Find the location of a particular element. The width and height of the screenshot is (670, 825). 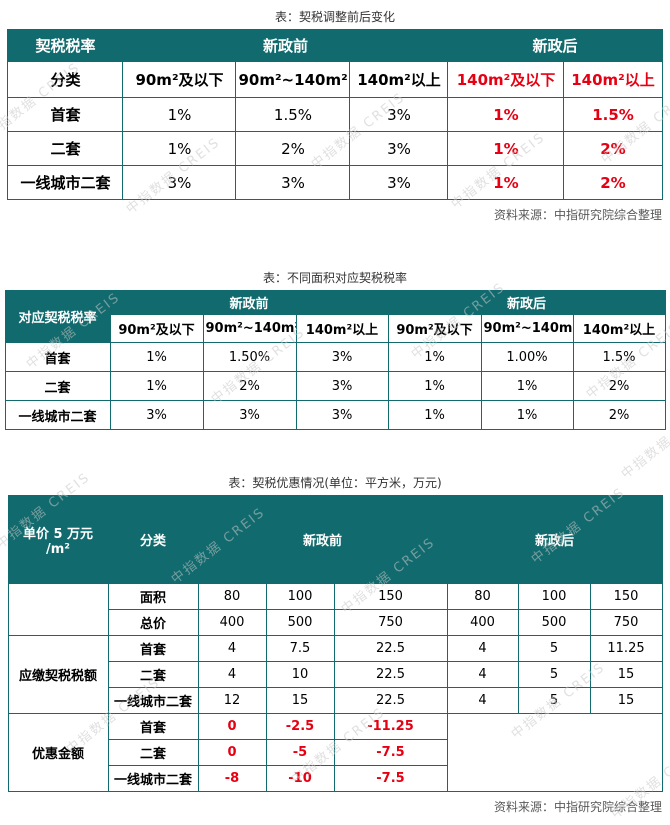

table3-category-header: 分类 is located at coordinates (153, 539).